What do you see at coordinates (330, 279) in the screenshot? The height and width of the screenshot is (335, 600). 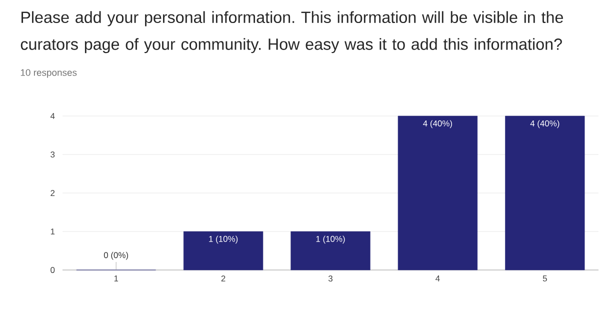 I see `x-tick-label: 3` at bounding box center [330, 279].